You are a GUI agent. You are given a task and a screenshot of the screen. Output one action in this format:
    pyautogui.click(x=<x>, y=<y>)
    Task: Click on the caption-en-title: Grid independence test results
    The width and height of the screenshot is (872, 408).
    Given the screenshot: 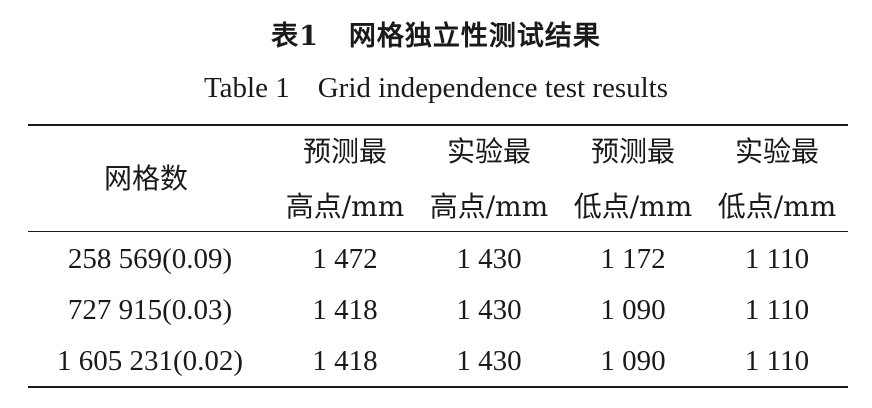 What is the action you would take?
    pyautogui.click(x=493, y=88)
    